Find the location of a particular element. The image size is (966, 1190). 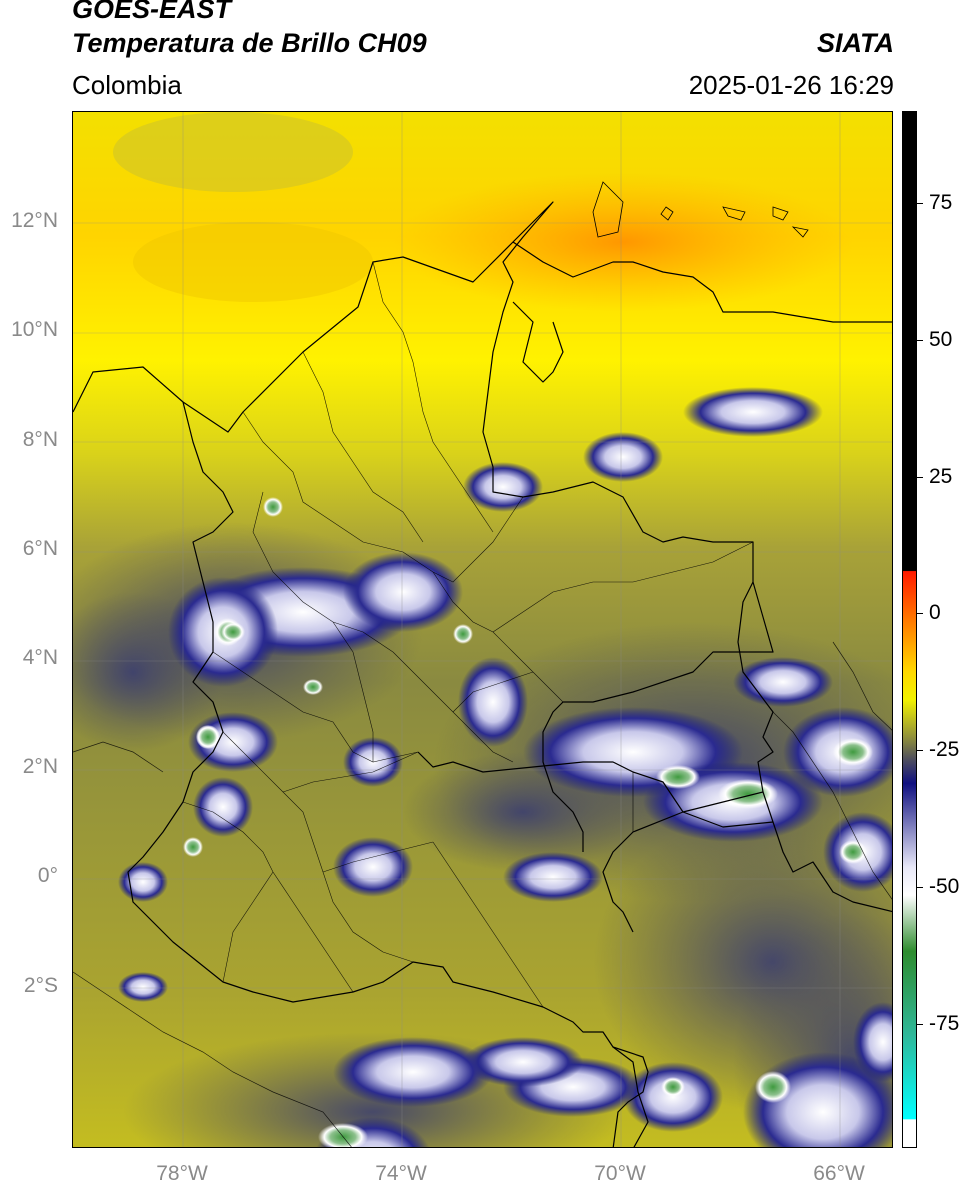

longitude-label: 74°W is located at coordinates (401, 1173).